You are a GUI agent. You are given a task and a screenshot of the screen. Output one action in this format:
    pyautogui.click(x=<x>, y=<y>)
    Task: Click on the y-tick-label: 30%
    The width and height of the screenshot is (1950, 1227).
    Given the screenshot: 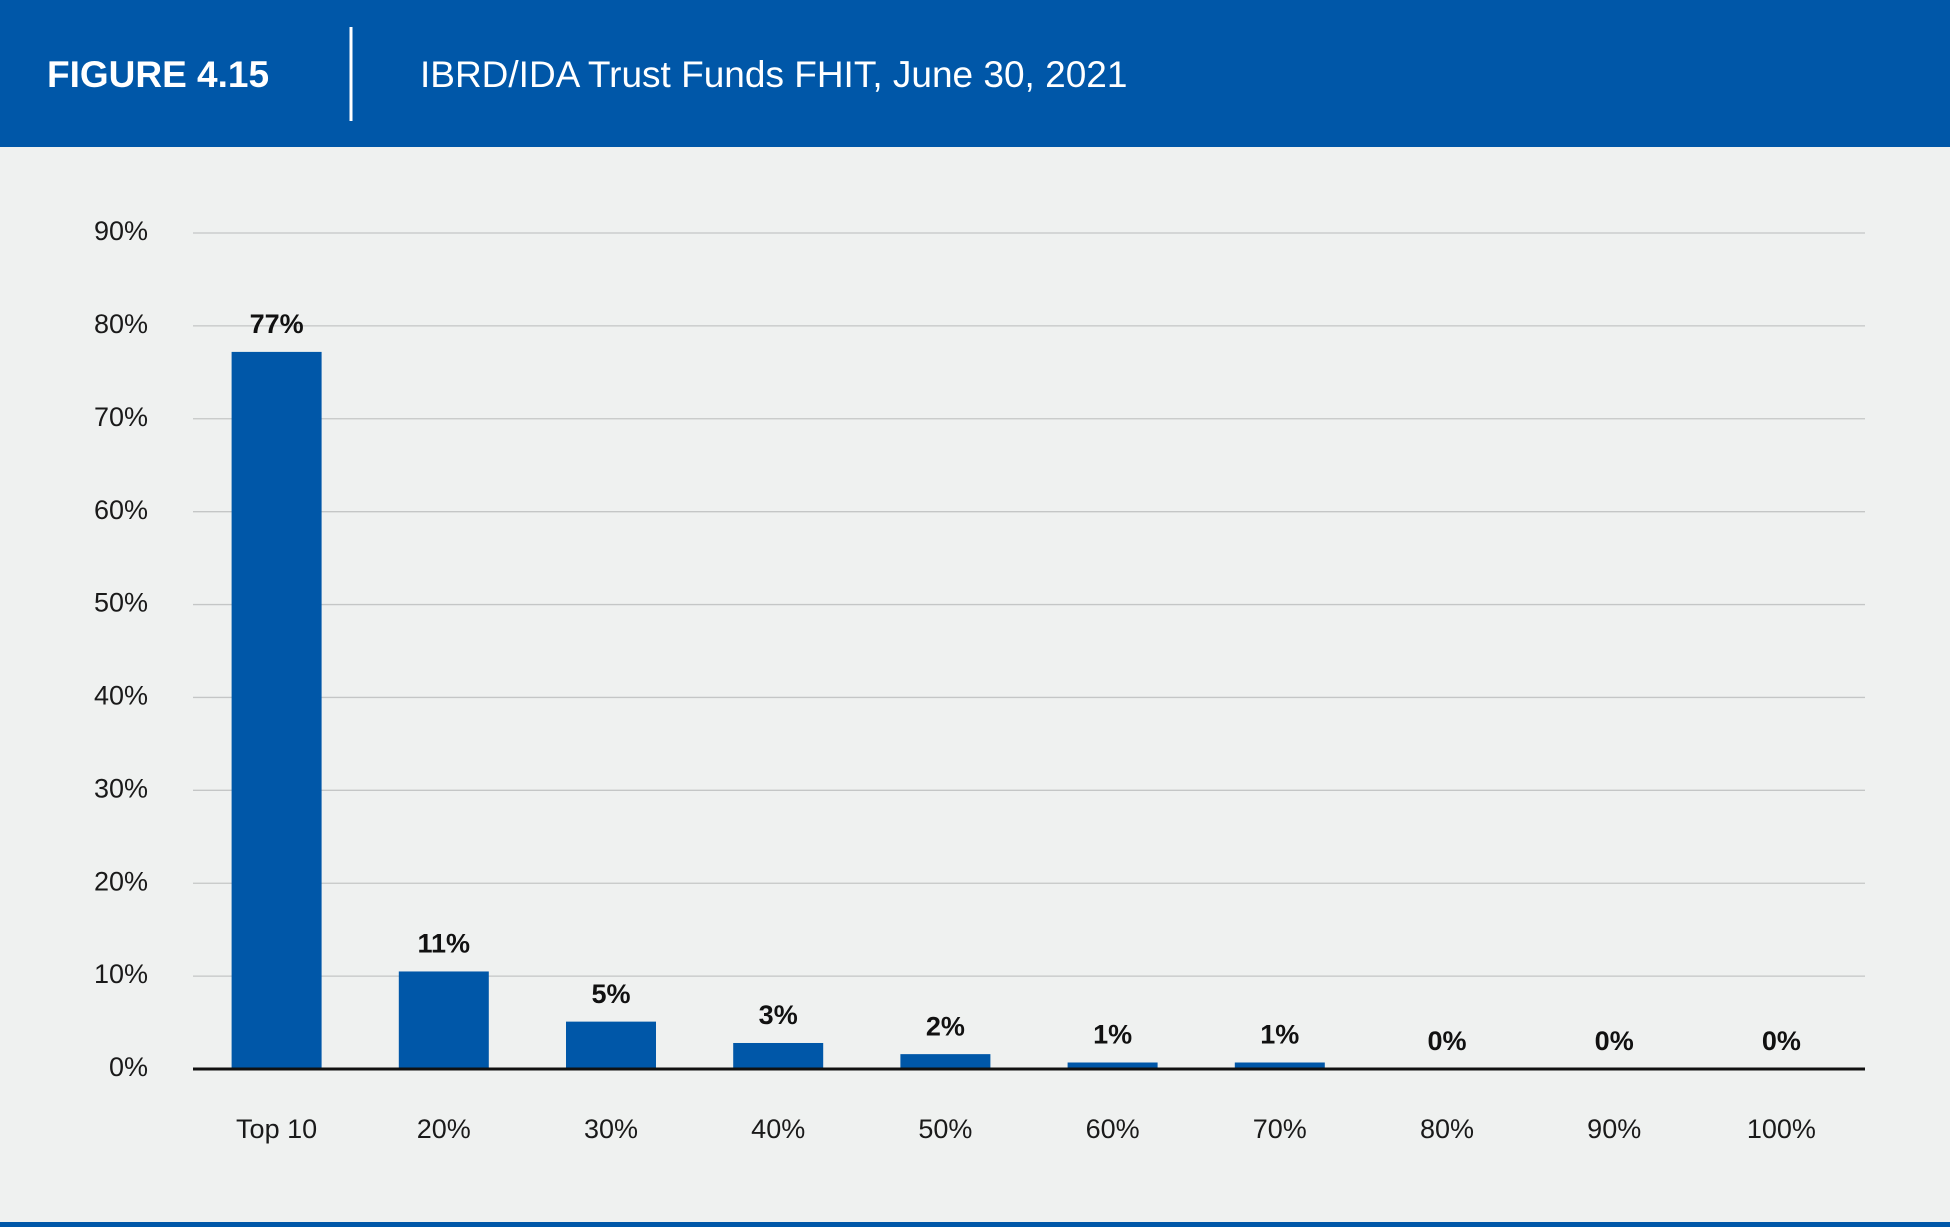 What is the action you would take?
    pyautogui.click(x=121, y=788)
    